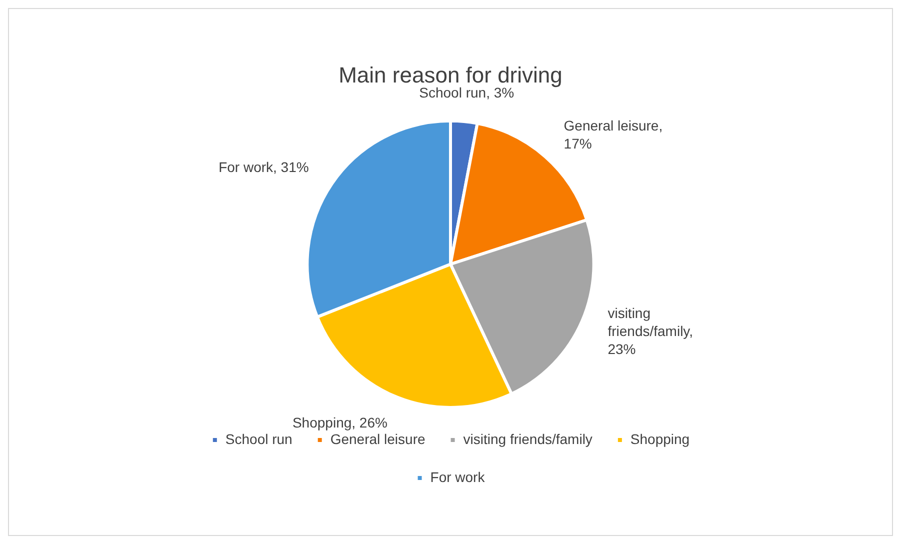 This screenshot has width=901, height=544. Describe the element at coordinates (258, 438) in the screenshot. I see `legend-label: School run` at that location.